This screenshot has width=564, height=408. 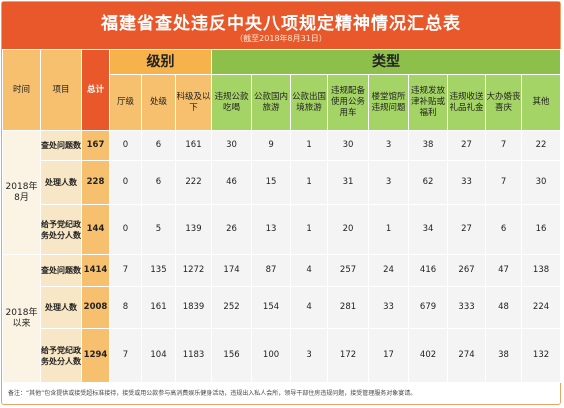 I want to click on table-cell: 138, so click(x=541, y=270).